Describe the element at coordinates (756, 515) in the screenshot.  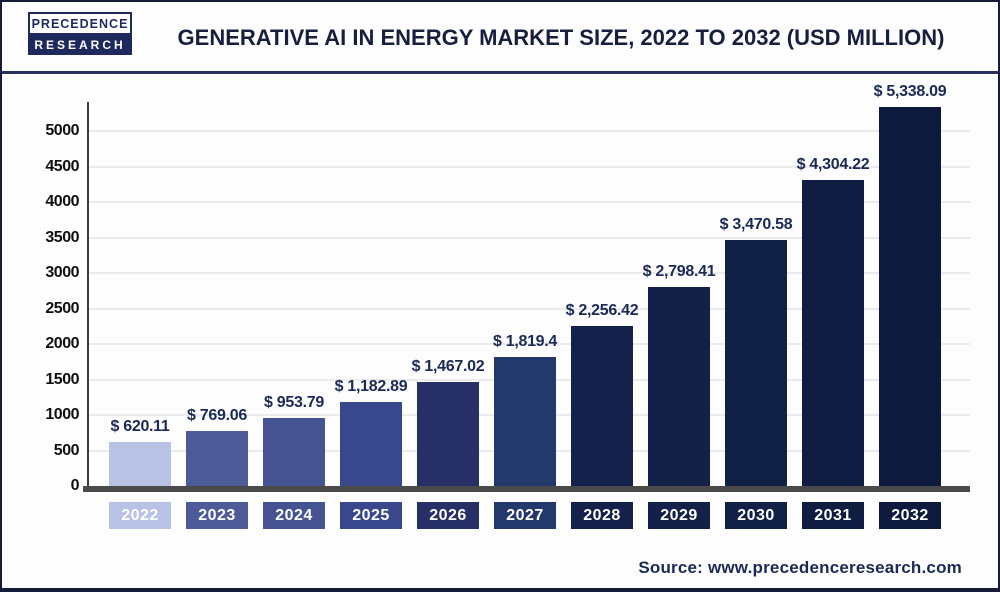
I see `x-label-2030: 2030` at that location.